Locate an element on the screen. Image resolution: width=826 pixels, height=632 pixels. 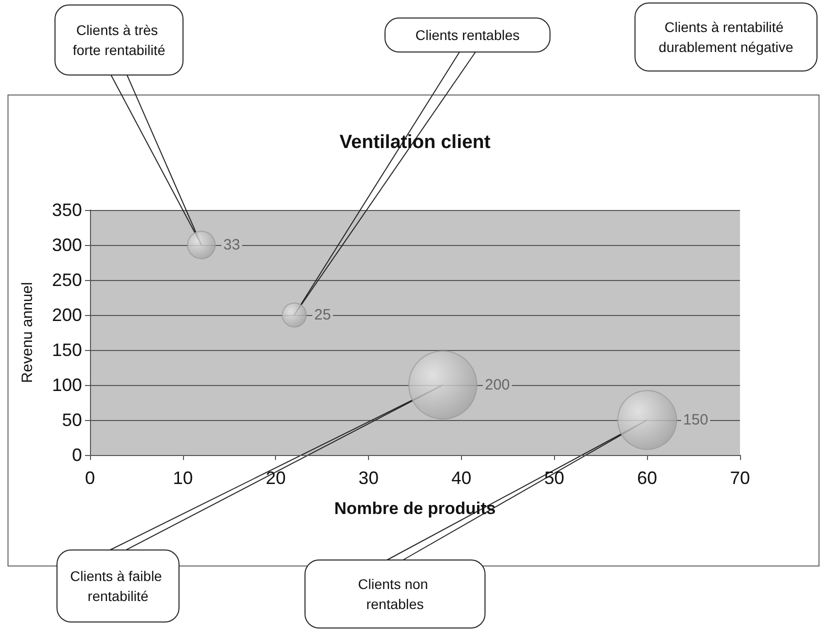
annotation: Clients rentables is located at coordinates (467, 35).